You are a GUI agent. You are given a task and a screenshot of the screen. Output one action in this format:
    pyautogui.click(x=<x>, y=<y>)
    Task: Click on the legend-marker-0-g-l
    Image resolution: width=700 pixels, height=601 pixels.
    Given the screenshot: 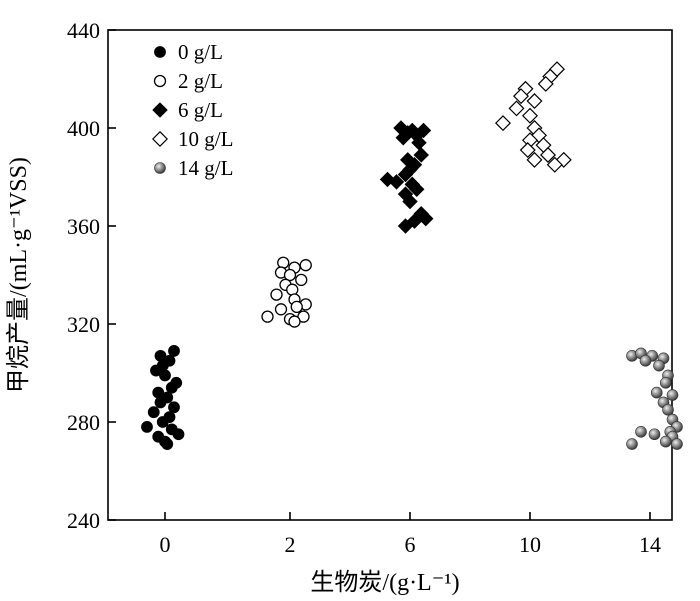 What is the action you would take?
    pyautogui.click(x=160, y=52)
    